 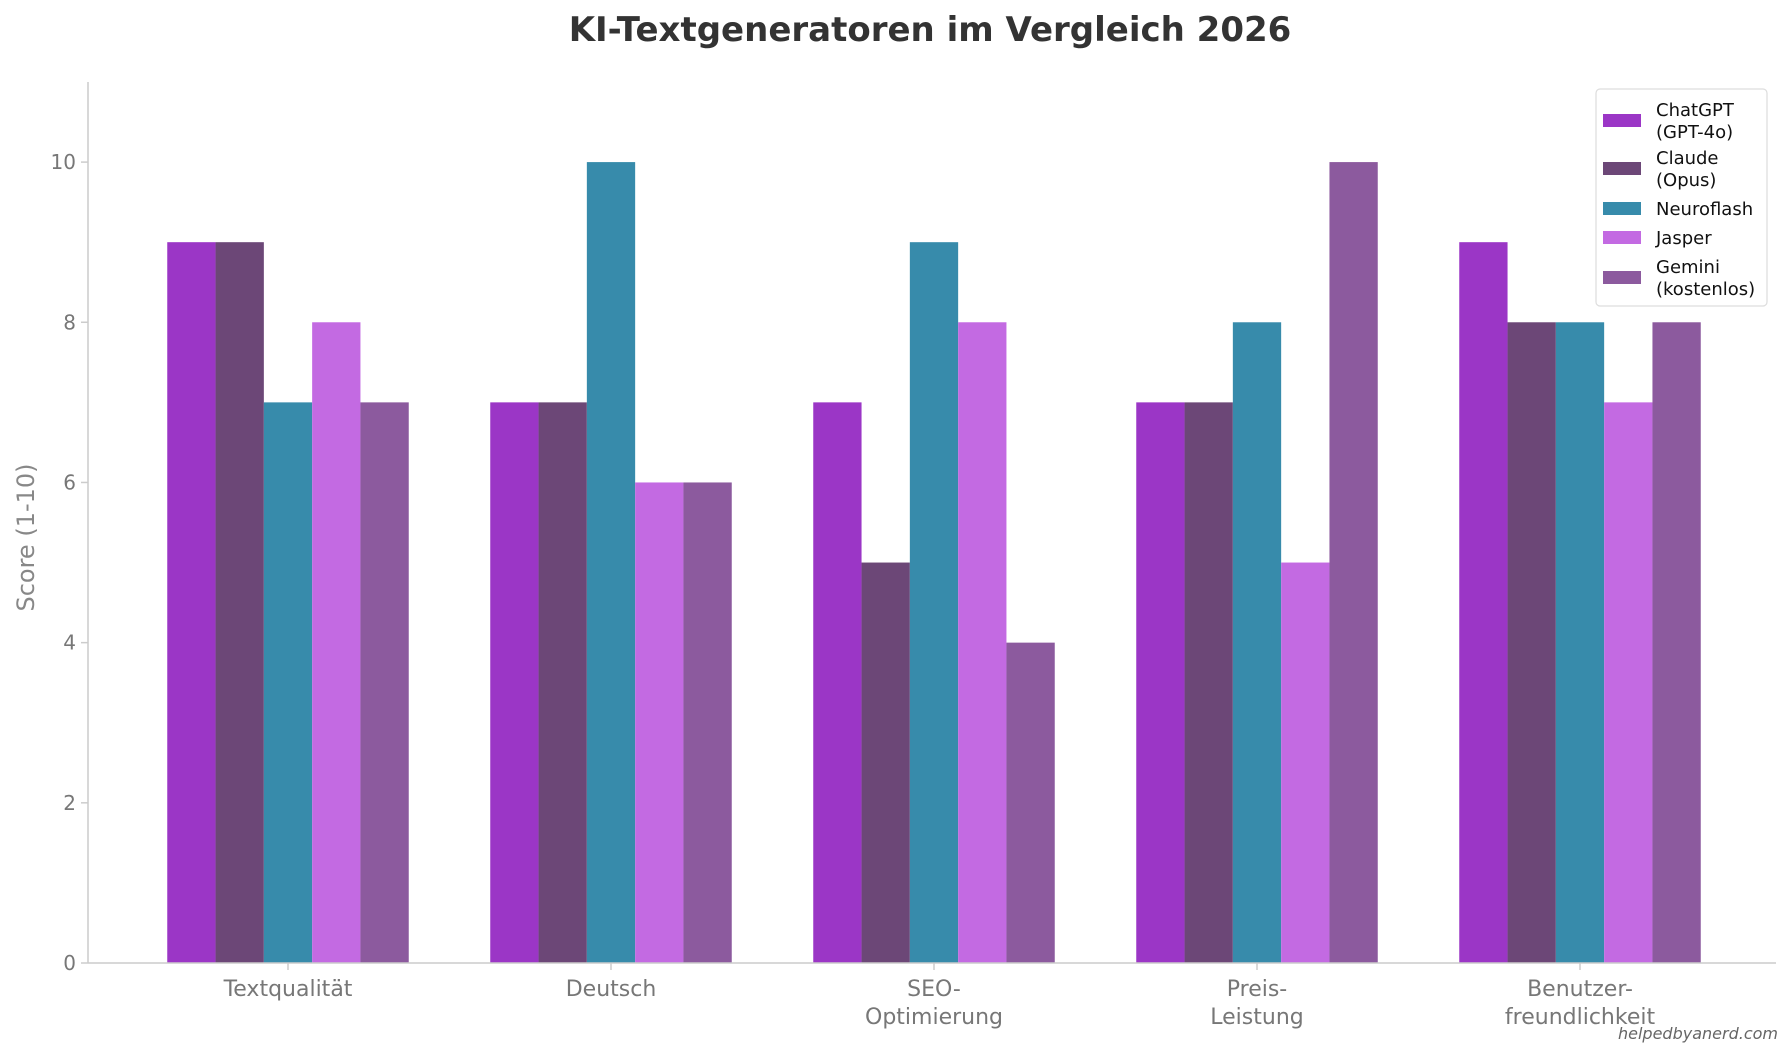 I want to click on legend-box, so click(x=1681, y=197).